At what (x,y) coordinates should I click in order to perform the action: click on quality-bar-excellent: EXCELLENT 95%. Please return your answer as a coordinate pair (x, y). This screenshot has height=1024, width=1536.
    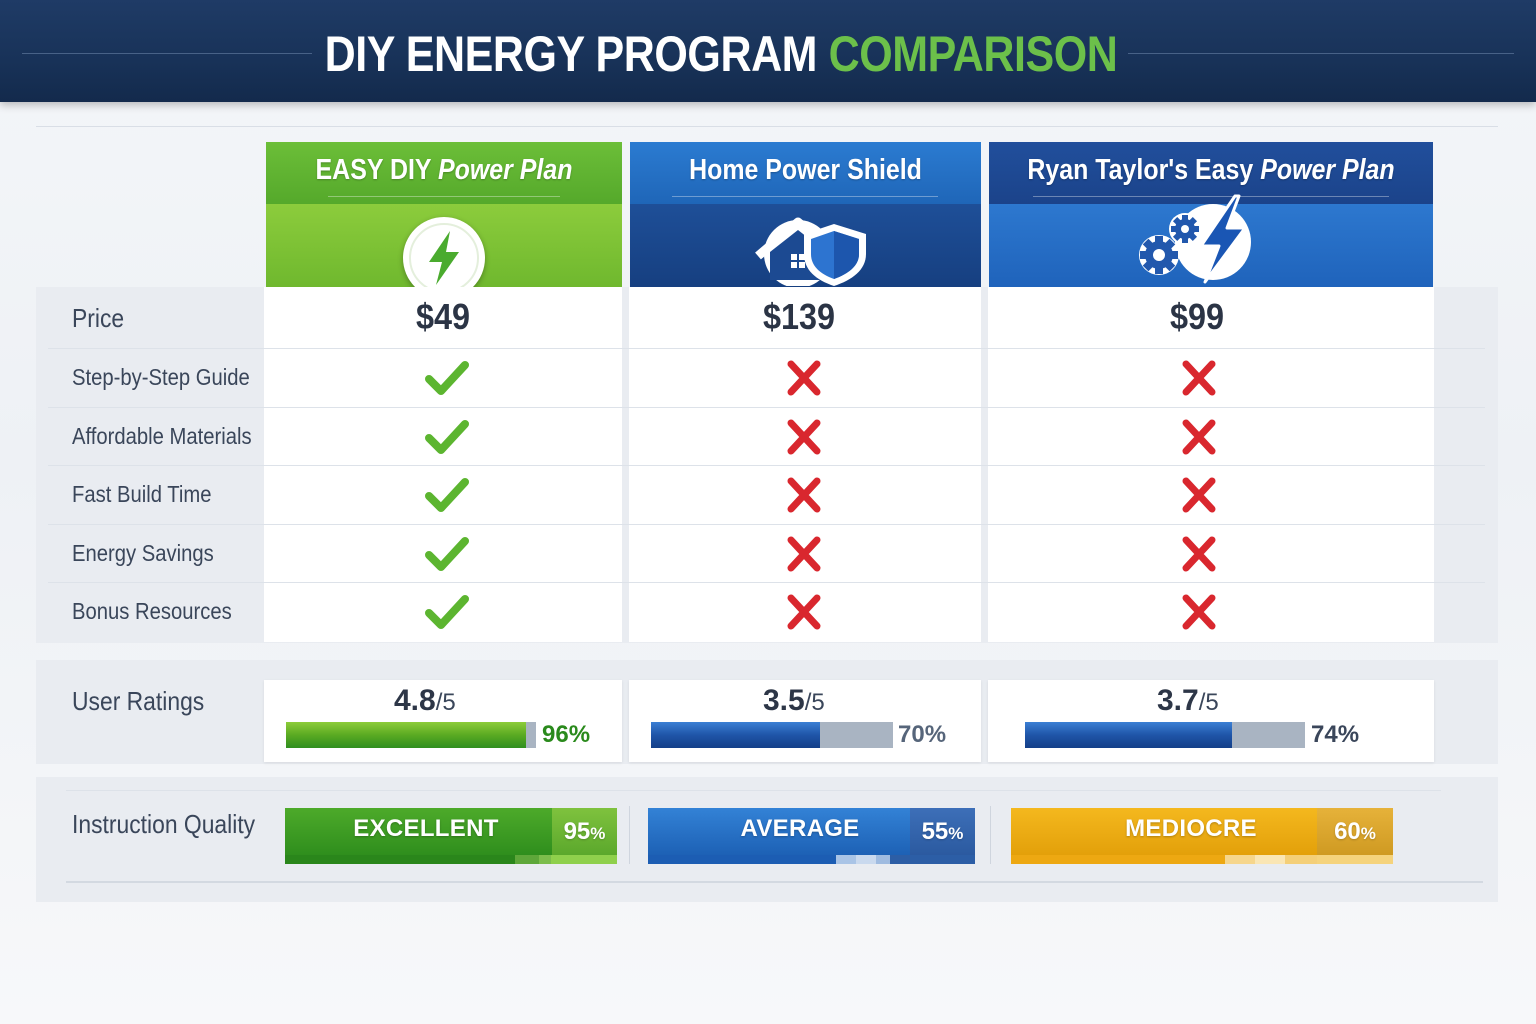
    Looking at the image, I should click on (451, 836).